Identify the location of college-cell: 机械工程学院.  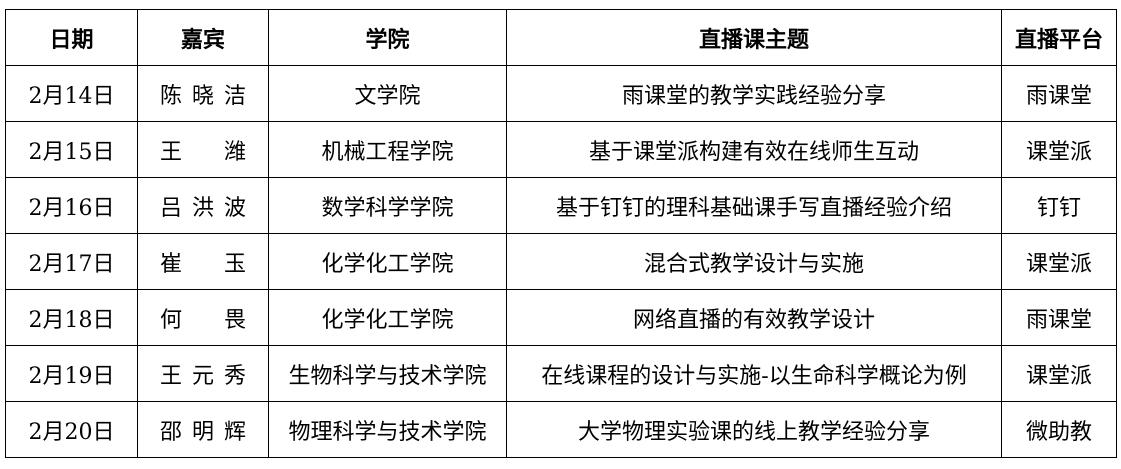
(387, 149).